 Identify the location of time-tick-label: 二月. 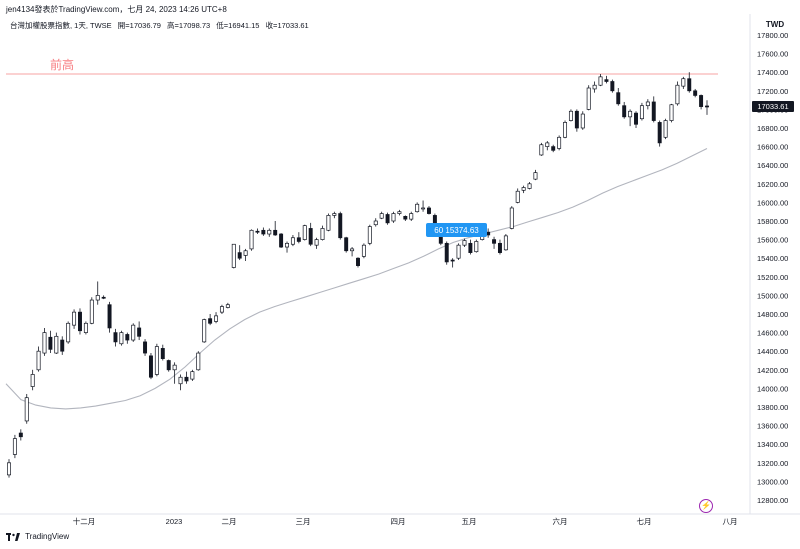
(229, 521).